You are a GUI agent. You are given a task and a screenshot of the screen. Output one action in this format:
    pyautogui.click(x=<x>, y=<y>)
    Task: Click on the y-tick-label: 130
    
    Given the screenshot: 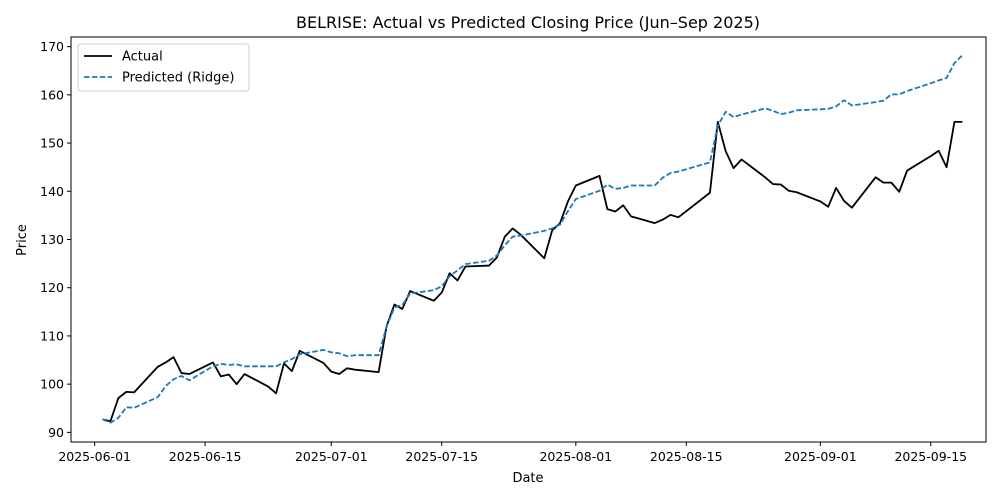 What is the action you would take?
    pyautogui.click(x=52, y=239)
    